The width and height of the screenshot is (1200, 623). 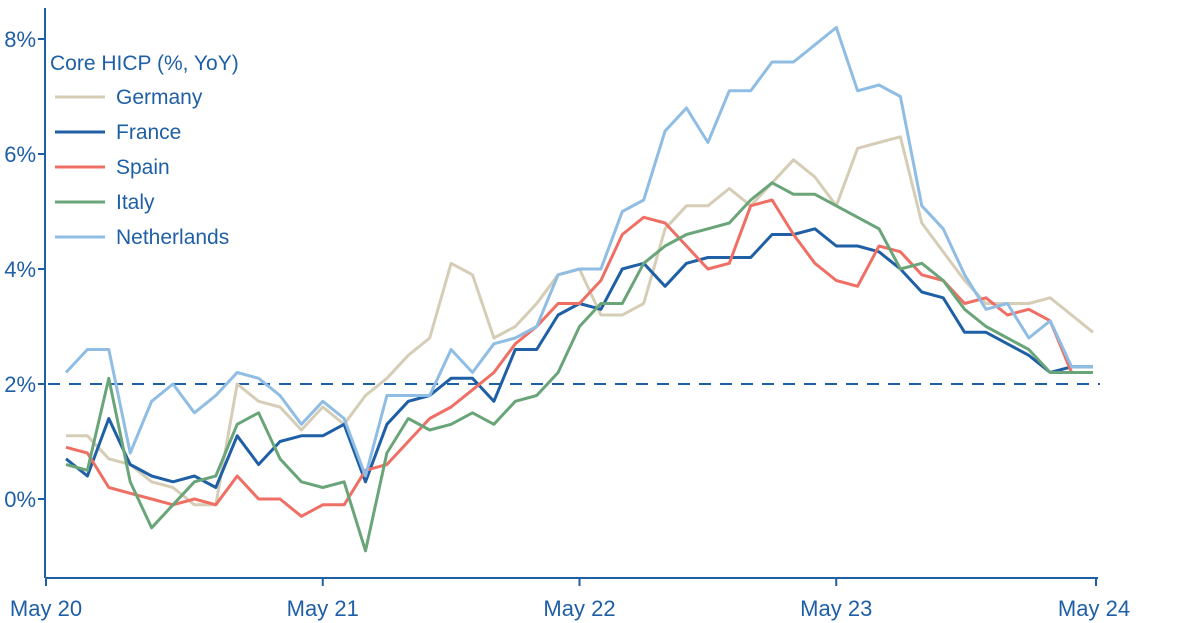 I want to click on legend-label-germany: Germany, so click(x=159, y=97).